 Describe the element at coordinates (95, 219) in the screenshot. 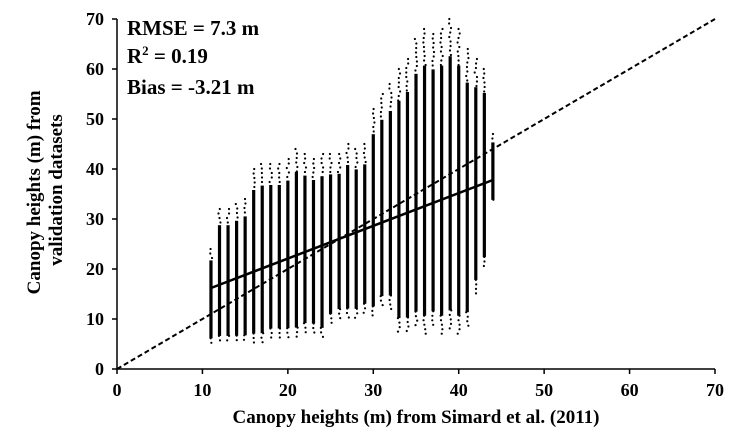

I see `y-tick-label: 30` at that location.